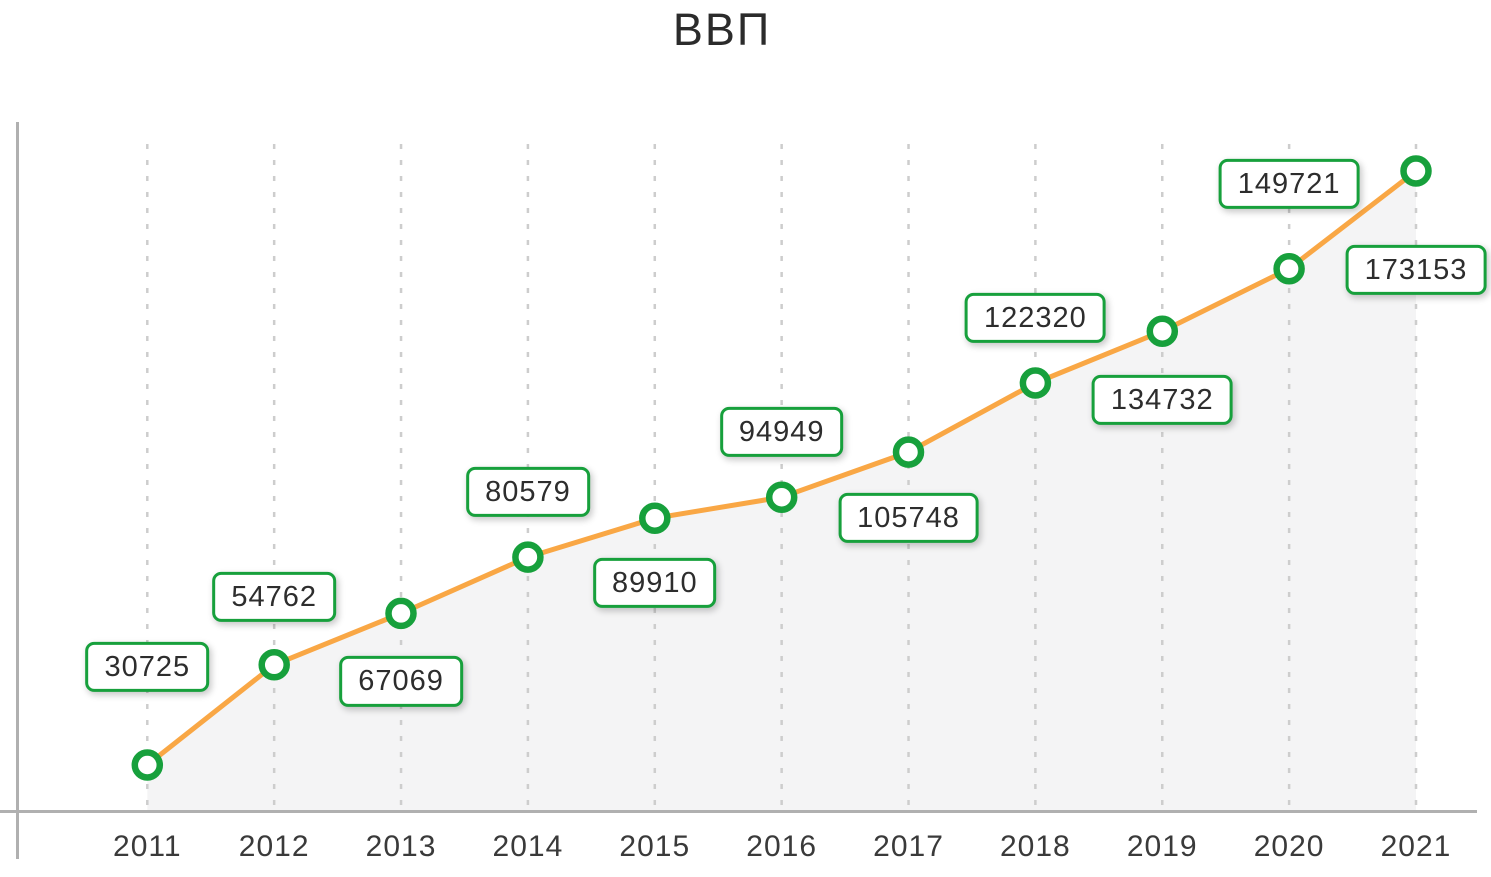 Image resolution: width=1491 pixels, height=877 pixels. I want to click on x-tick-label: 2012, so click(274, 846).